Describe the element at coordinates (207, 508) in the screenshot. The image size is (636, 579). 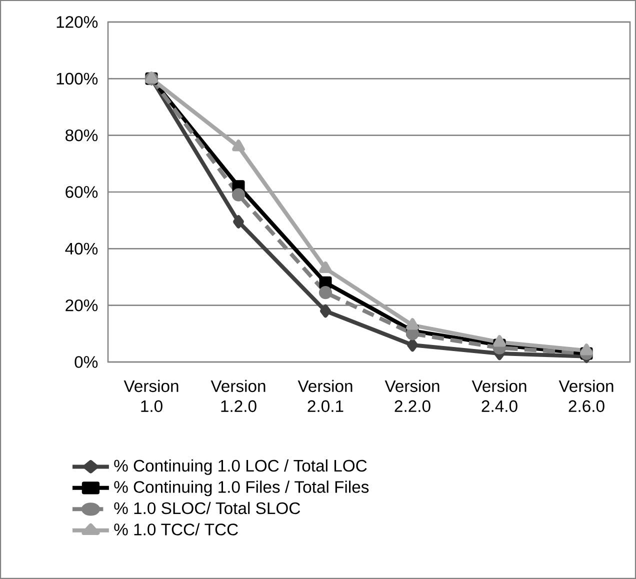
I see `legend-label: % 1.0 SLOC/ Total SLOC` at that location.